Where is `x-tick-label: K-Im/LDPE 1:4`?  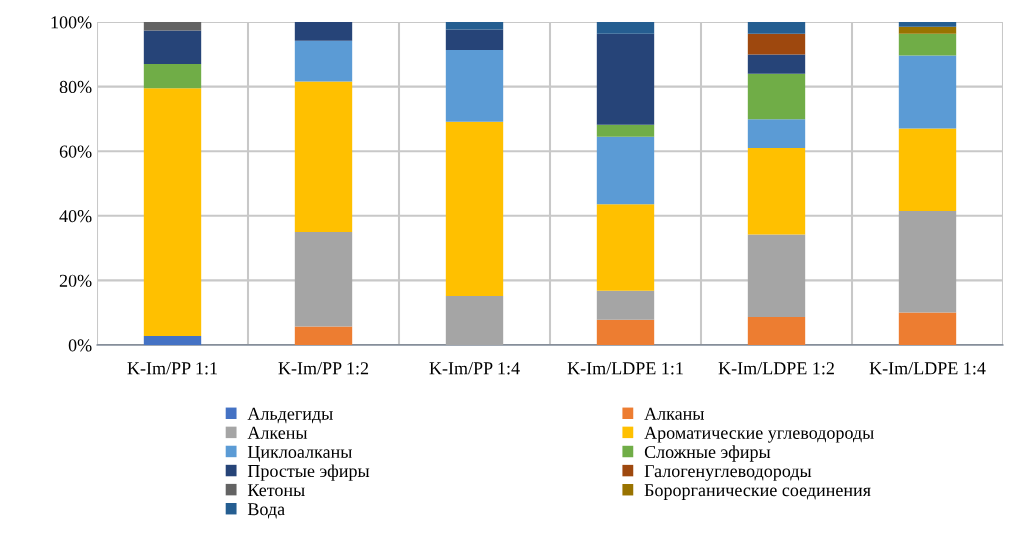 x-tick-label: K-Im/LDPE 1:4 is located at coordinates (927, 368).